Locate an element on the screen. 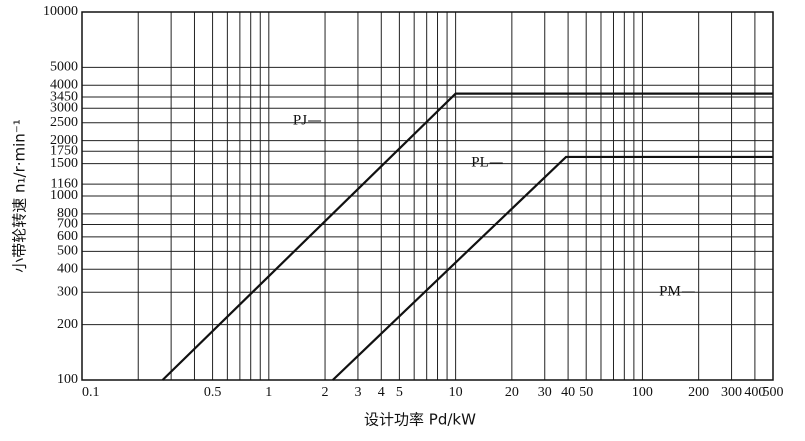 The width and height of the screenshot is (805, 441). x-tick-label: 2 is located at coordinates (325, 392).